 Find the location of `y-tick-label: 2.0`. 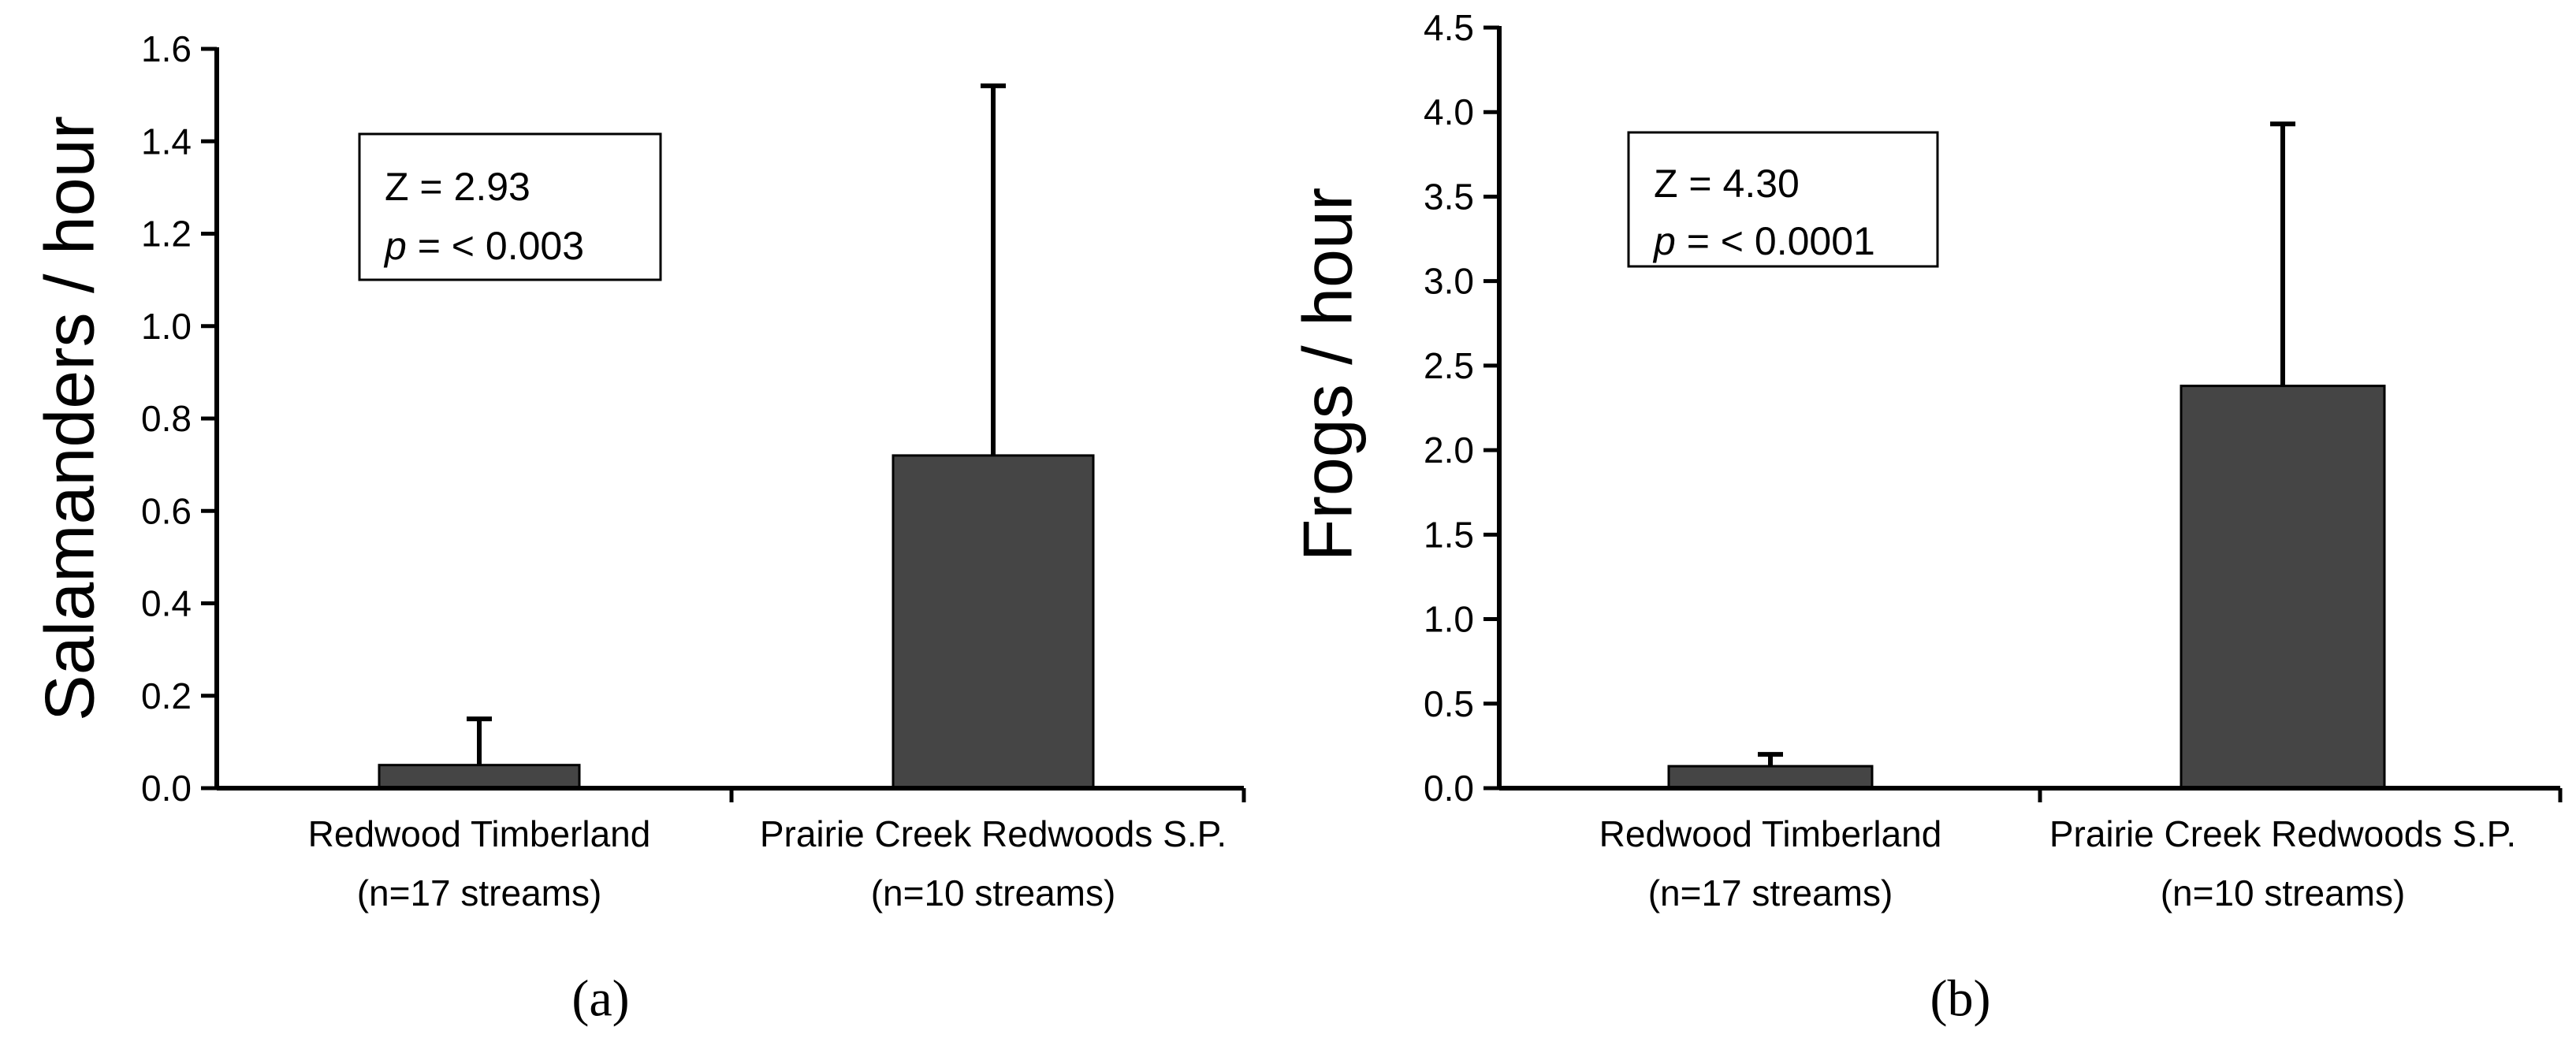

y-tick-label: 2.0 is located at coordinates (1449, 450).